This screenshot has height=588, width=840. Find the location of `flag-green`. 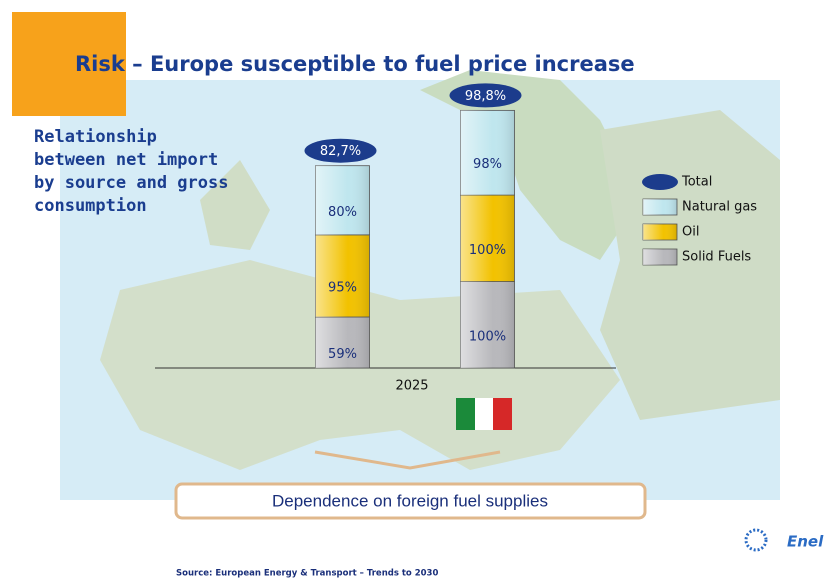

flag-green is located at coordinates (465, 414).